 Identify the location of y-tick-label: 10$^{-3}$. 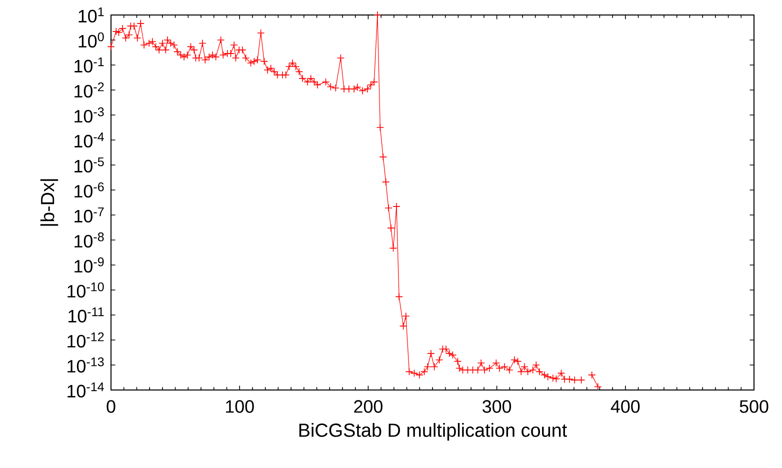
(89, 115).